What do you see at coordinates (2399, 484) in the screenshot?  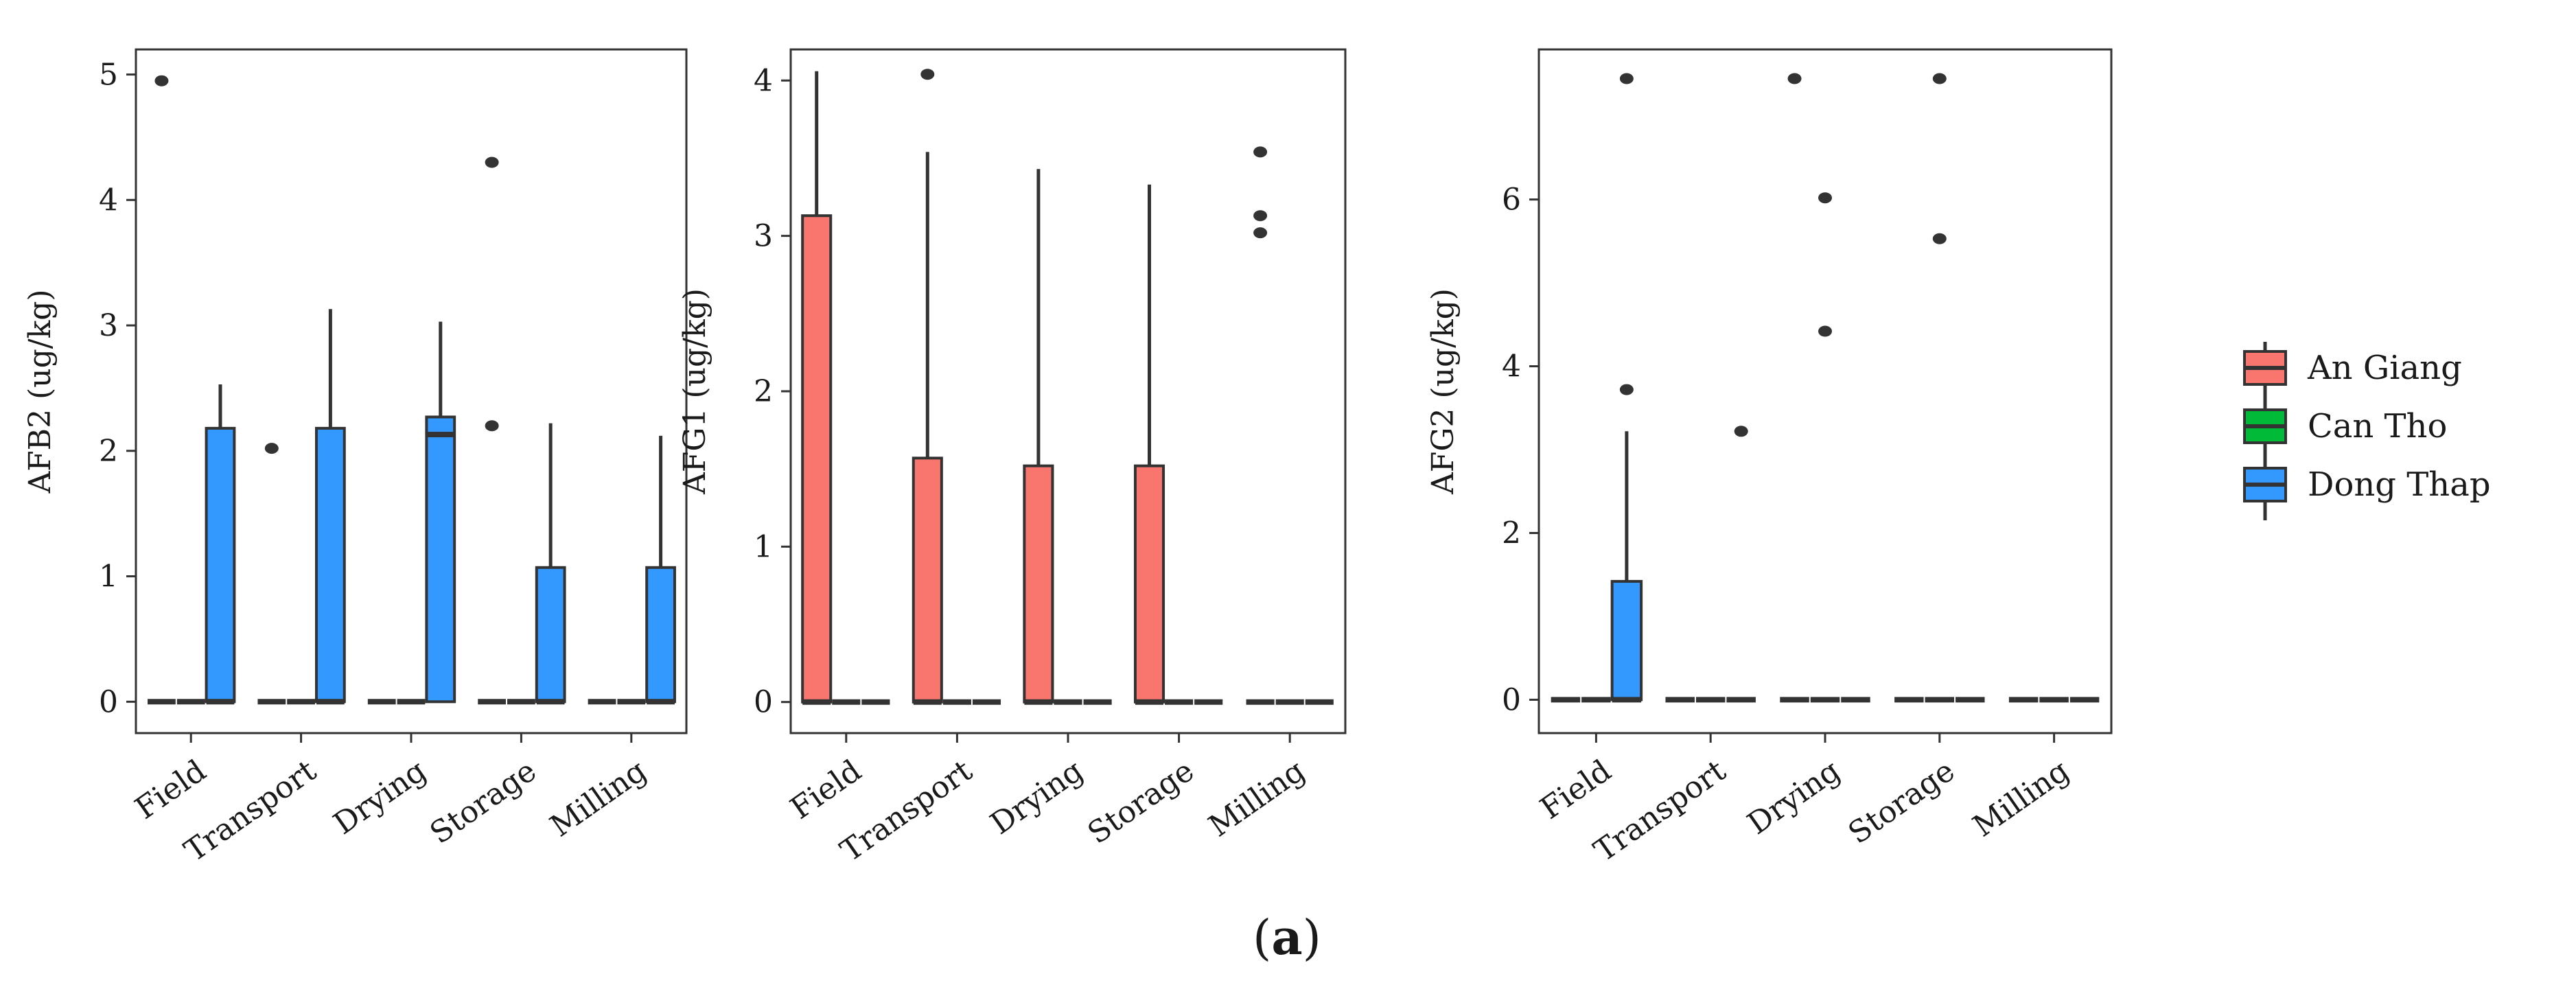 I see `legend-label: Dong Thap` at bounding box center [2399, 484].